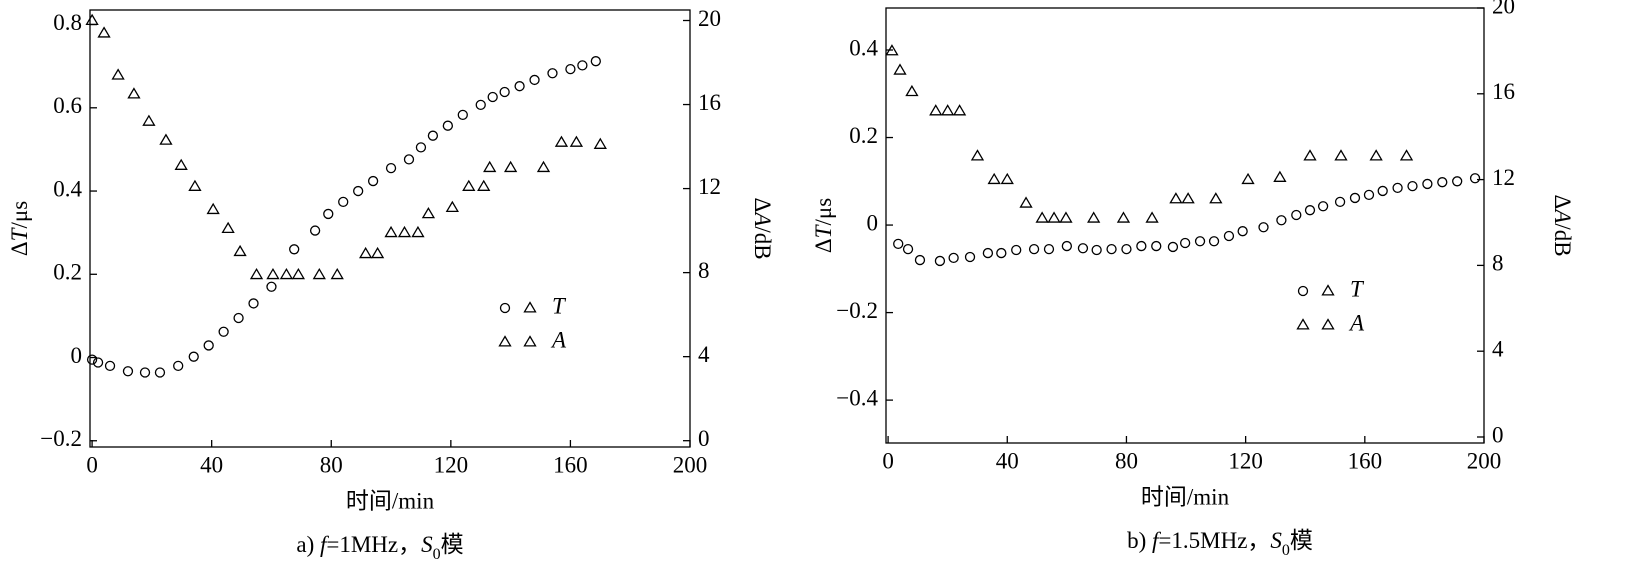  What do you see at coordinates (77, 355) in the screenshot?
I see `y-tick-label: 0` at bounding box center [77, 355].